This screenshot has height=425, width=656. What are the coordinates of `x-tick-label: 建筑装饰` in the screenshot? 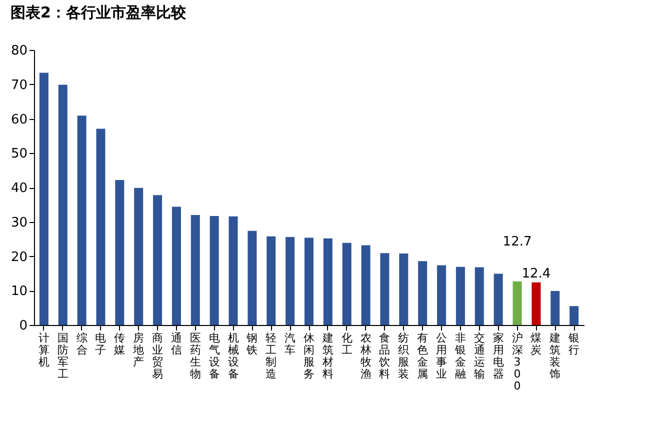 It's located at (554, 356).